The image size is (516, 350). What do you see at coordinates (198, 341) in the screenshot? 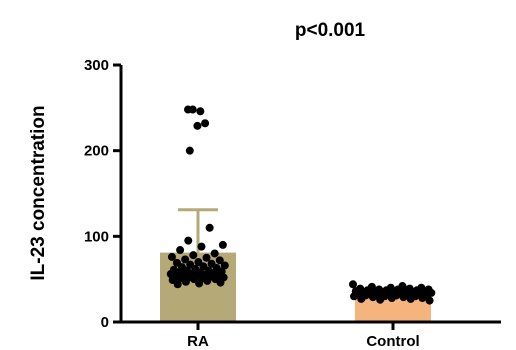
I see `category-label-ra: RA` at bounding box center [198, 341].